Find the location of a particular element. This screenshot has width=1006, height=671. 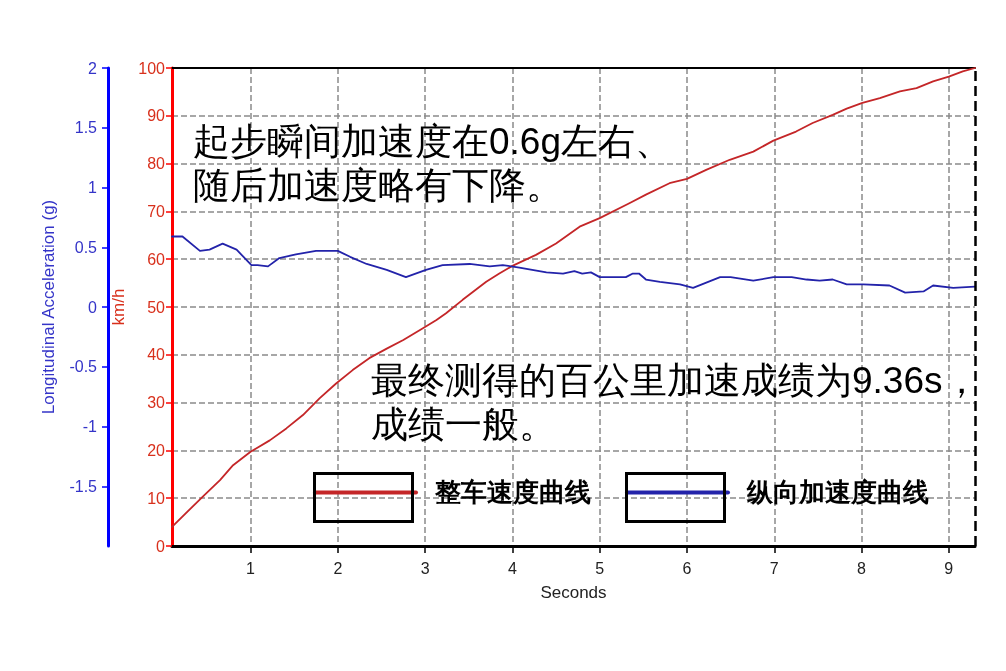

annotation: 最终测得的百公里加速成绩为9.36s，成绩一般。 is located at coordinates (675, 402).